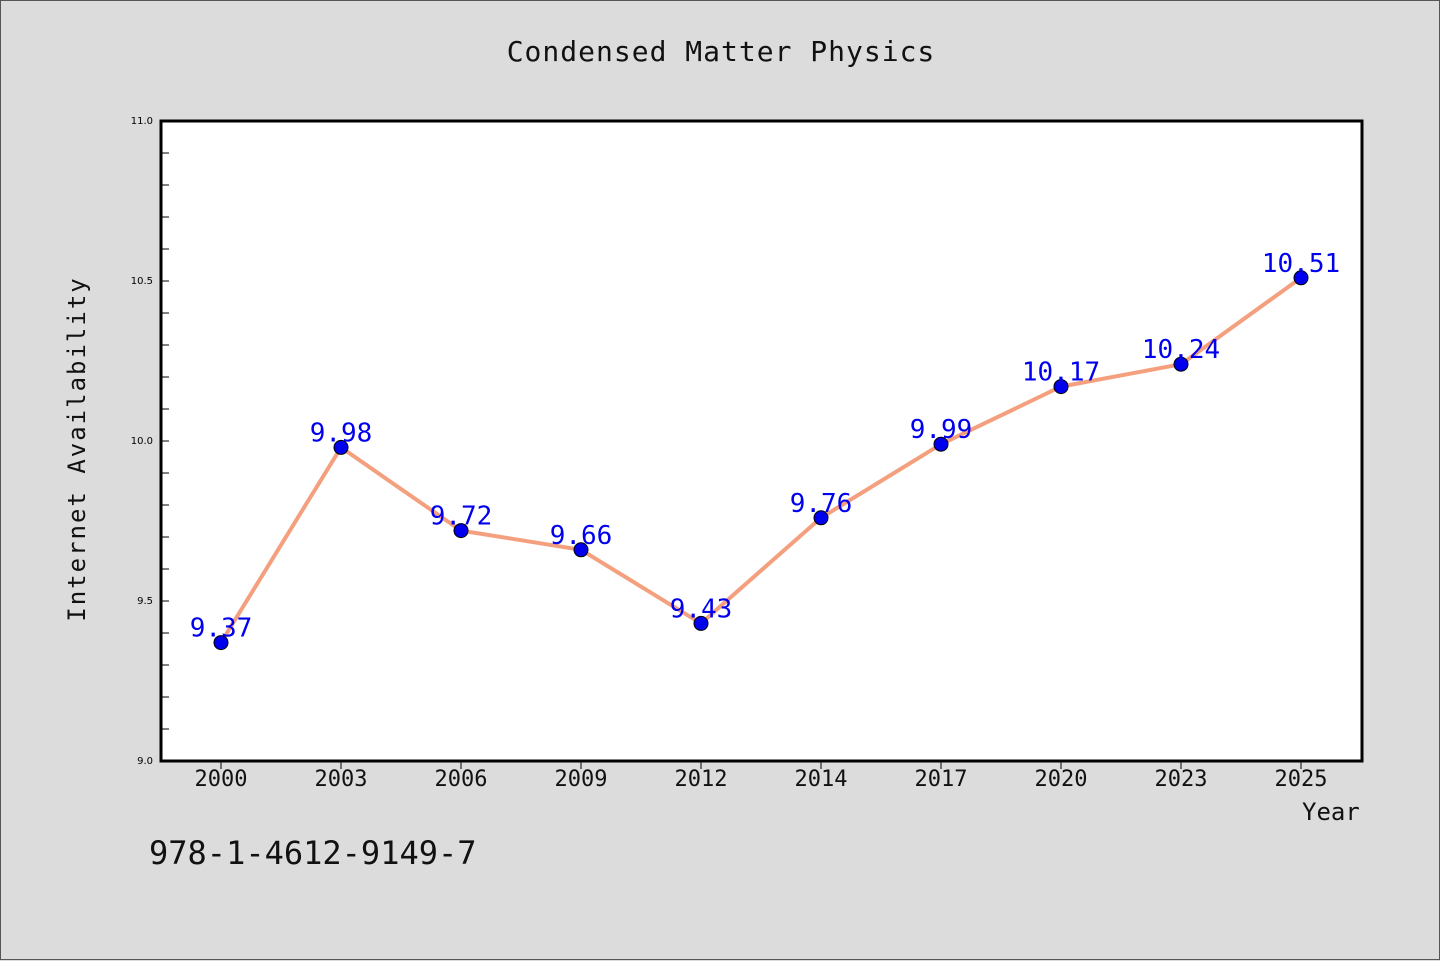 The image size is (1440, 961). Describe the element at coordinates (721, 51) in the screenshot. I see `chart-title: Condensed Matter Physics` at that location.